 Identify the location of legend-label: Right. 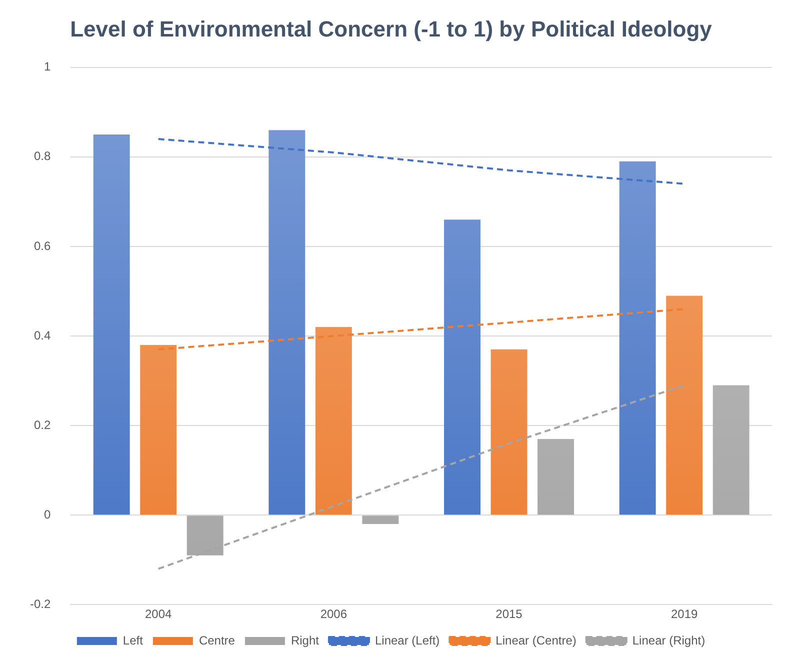
(305, 640).